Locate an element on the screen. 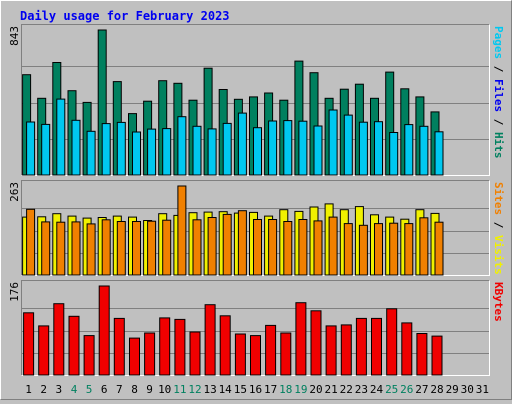 This screenshot has height=404, width=512. x-tick-label-day-17: 17 is located at coordinates (270, 389).